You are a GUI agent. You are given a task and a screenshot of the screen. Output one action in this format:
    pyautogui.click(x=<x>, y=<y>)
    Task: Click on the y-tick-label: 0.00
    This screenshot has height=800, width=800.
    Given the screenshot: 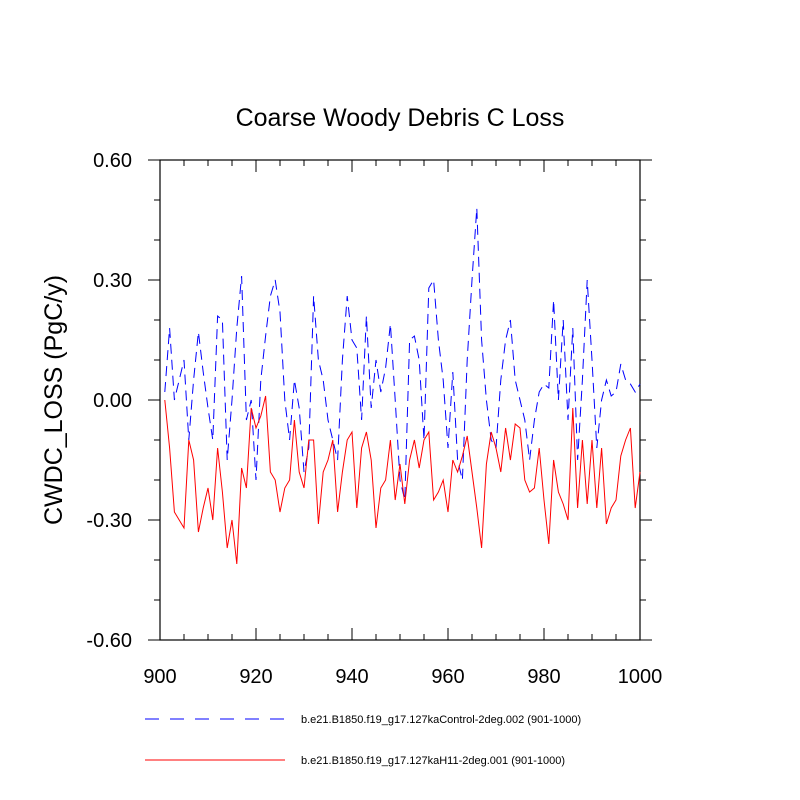 What is the action you would take?
    pyautogui.click(x=112, y=401)
    